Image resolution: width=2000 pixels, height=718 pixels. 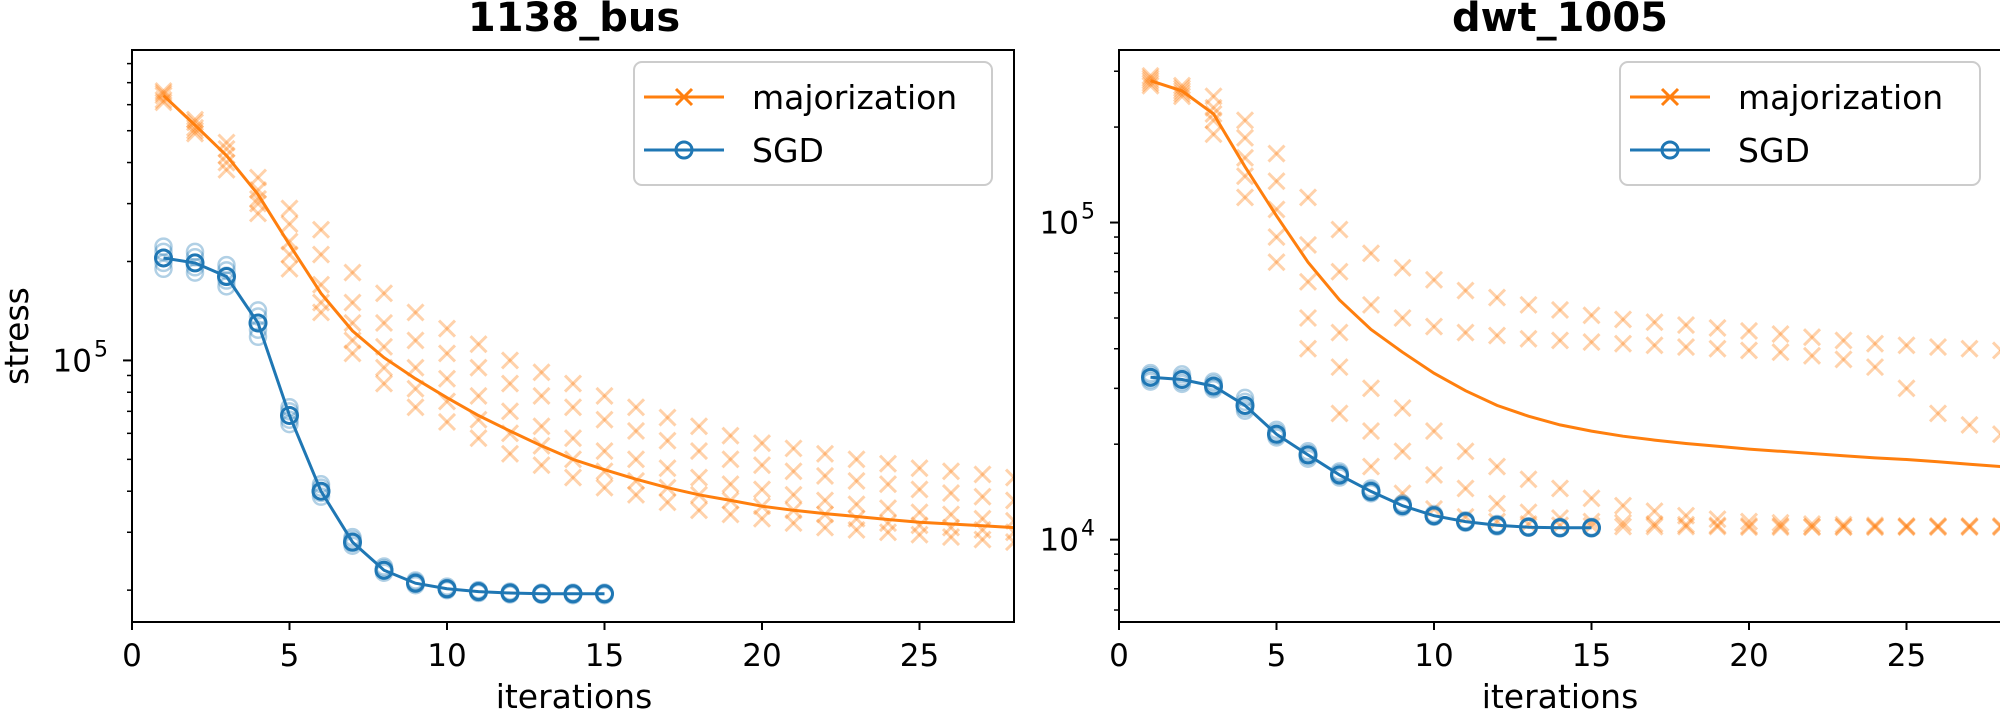 What do you see at coordinates (574, 20) in the screenshot?
I see `chart-title: 1138_bus` at bounding box center [574, 20].